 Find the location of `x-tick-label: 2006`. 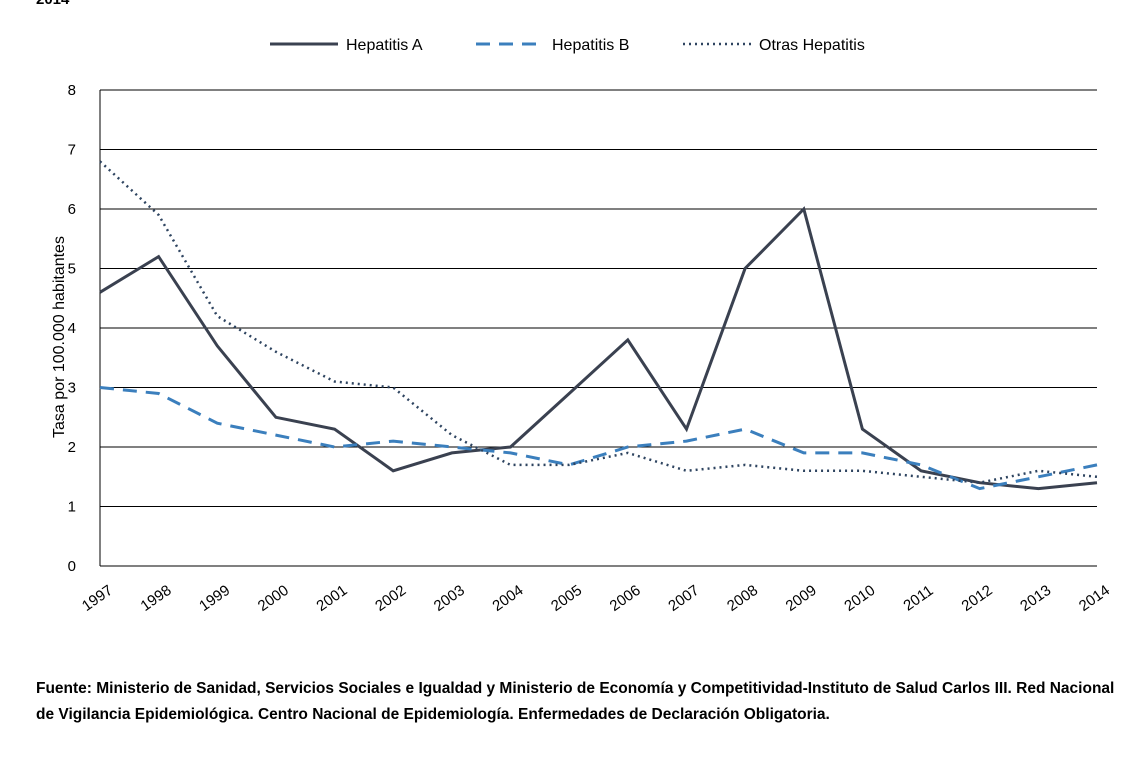

x-tick-label: 2006 is located at coordinates (625, 598).